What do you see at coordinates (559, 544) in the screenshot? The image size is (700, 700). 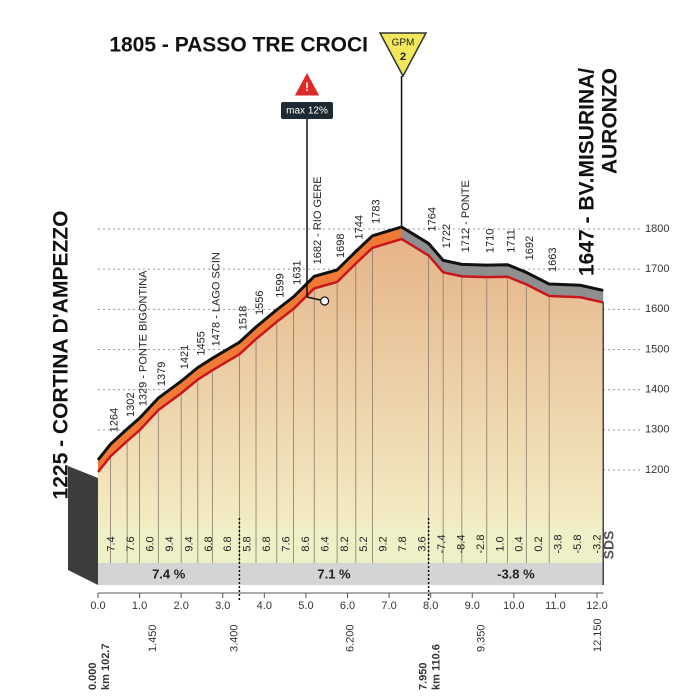 I see `gradient-label: -3.8` at bounding box center [559, 544].